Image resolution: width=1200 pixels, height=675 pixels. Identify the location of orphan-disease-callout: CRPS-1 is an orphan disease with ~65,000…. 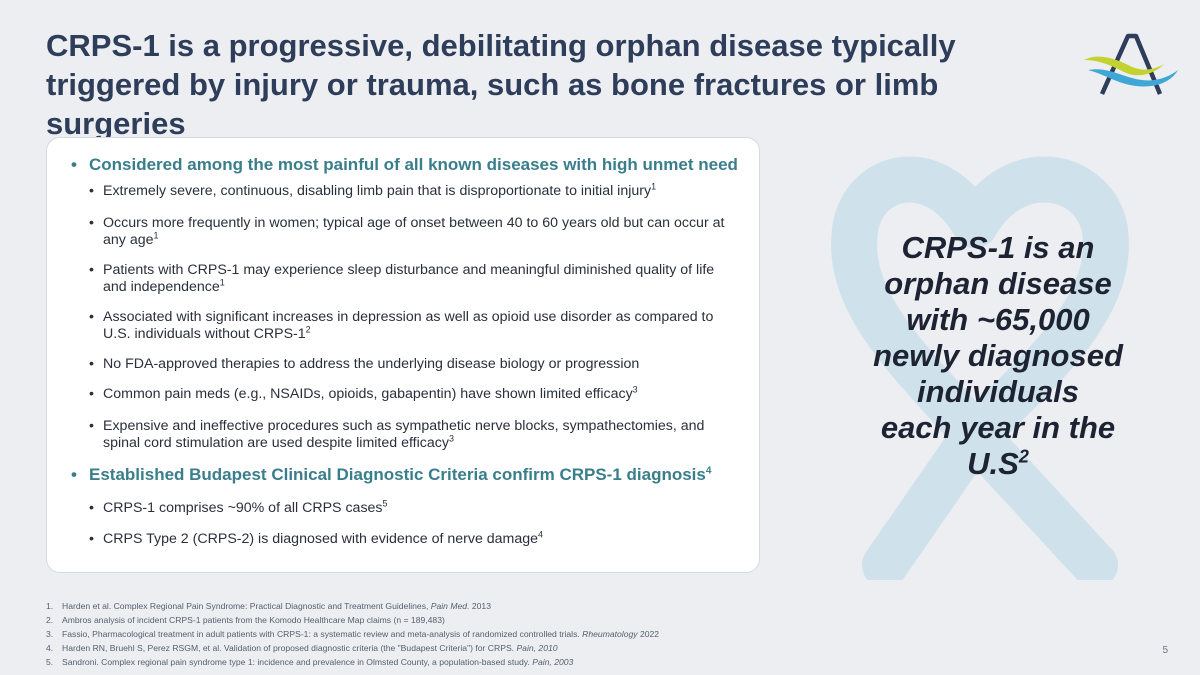
(998, 355).